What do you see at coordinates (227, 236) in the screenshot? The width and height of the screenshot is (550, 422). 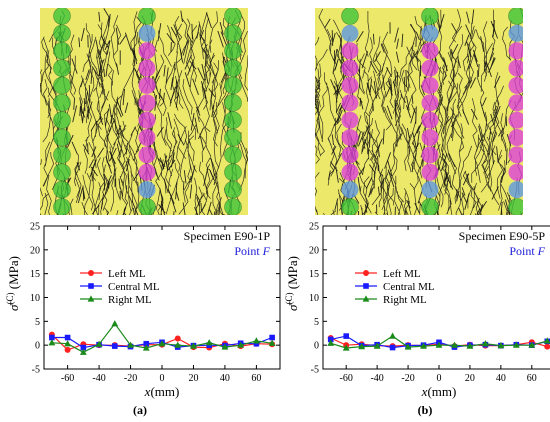 I see `specimen-label: Specimen E90-1P` at bounding box center [227, 236].